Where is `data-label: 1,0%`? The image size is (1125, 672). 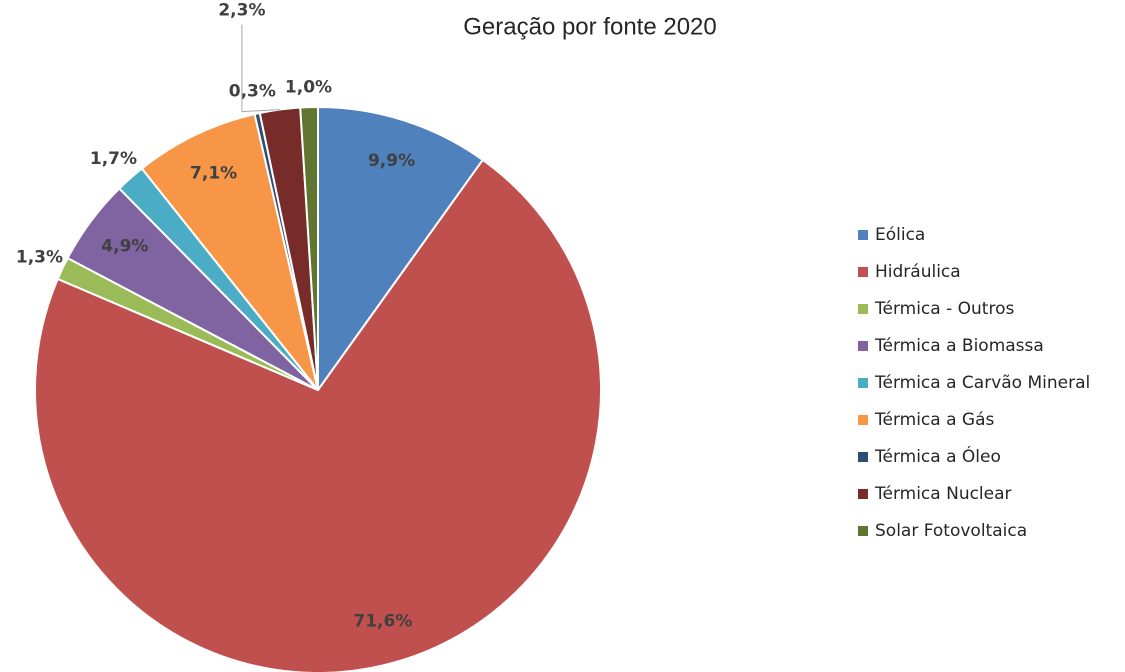 data-label: 1,0% is located at coordinates (308, 87).